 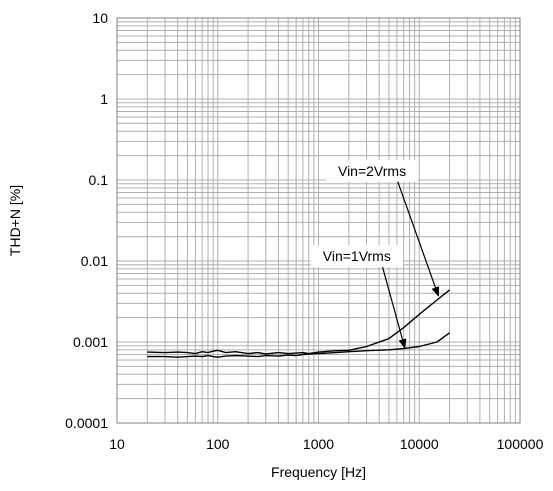 I want to click on x-tick-label: 10, so click(x=117, y=444).